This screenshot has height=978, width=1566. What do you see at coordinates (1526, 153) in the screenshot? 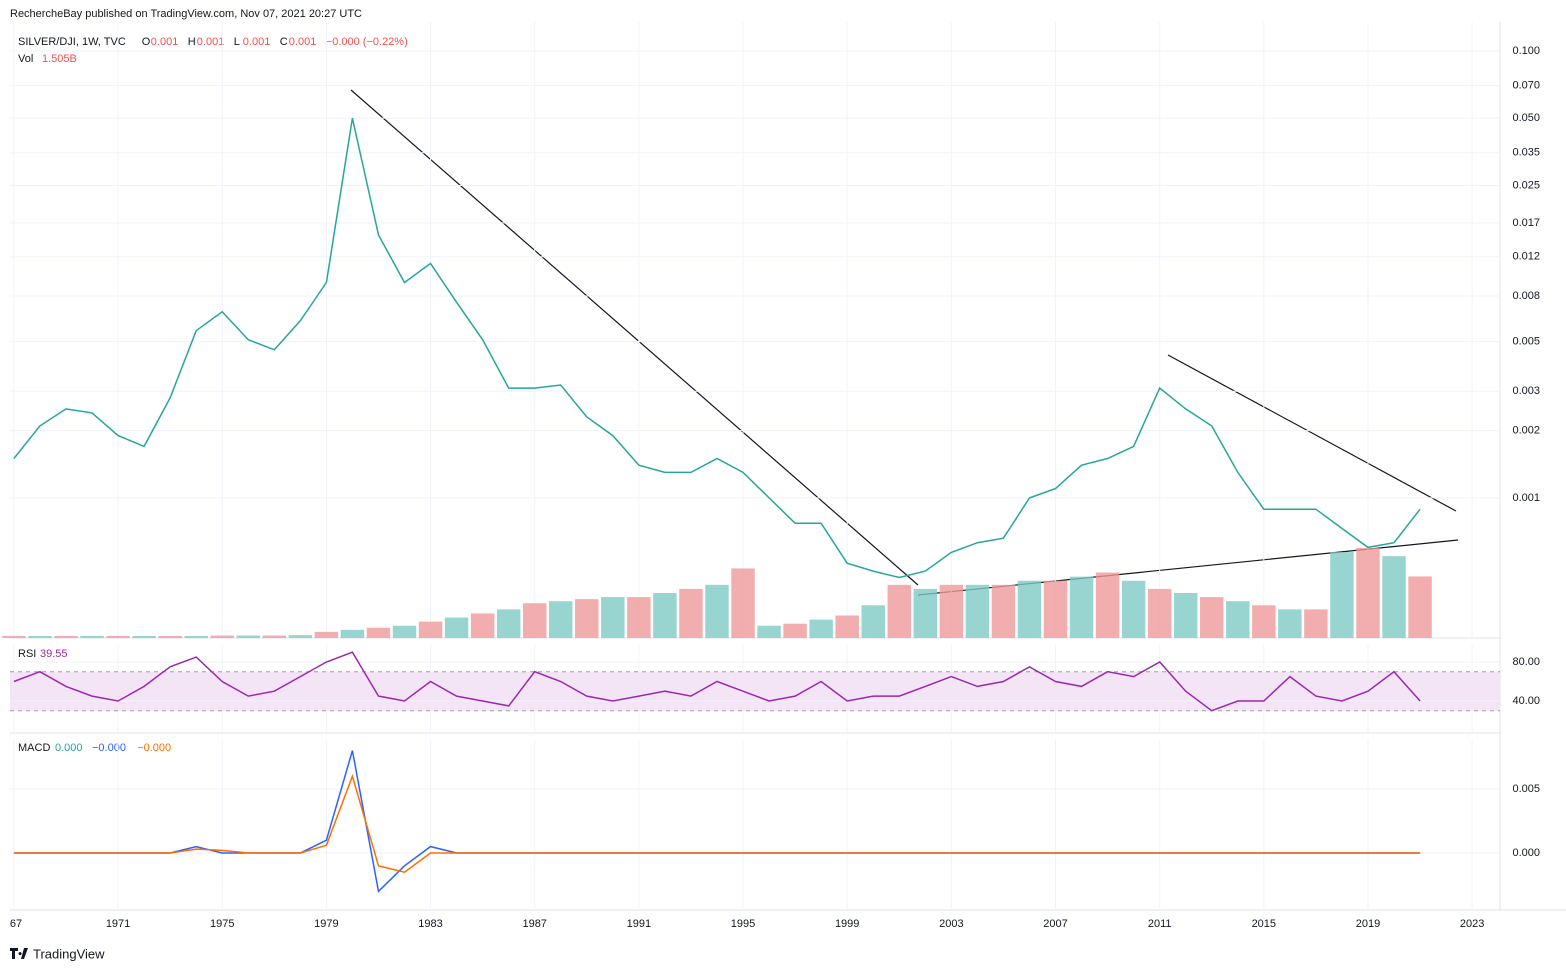
I see `y-tick-label: 0.035` at bounding box center [1526, 153].